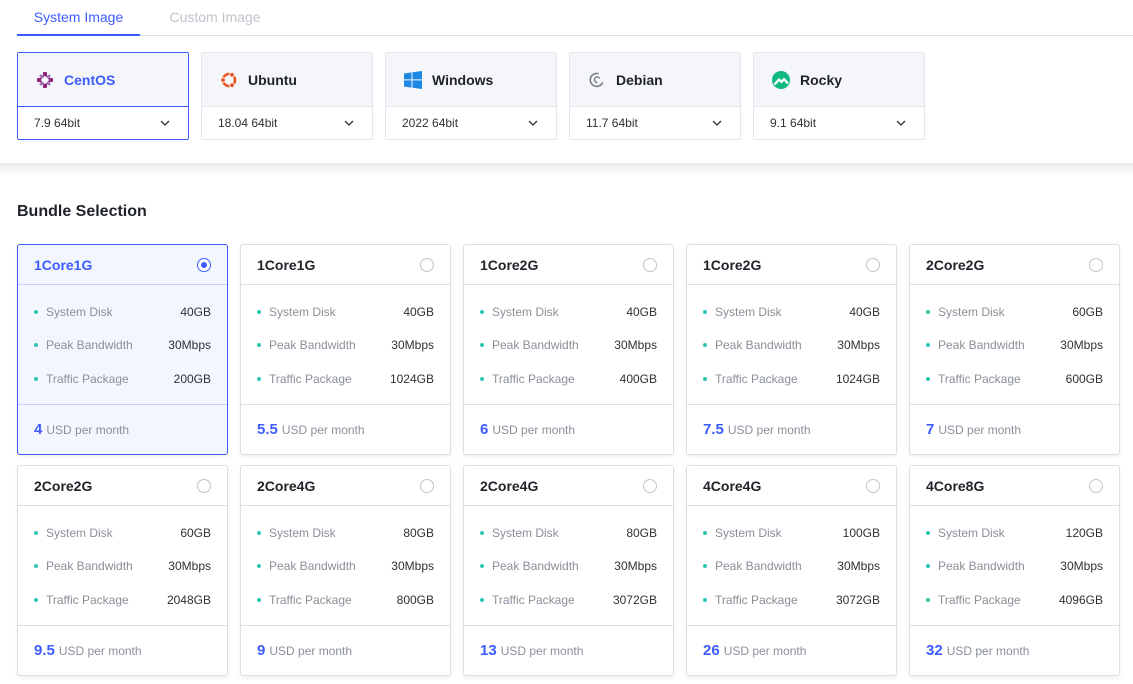  I want to click on bundle-price: 32 USD per month, so click(1014, 650).